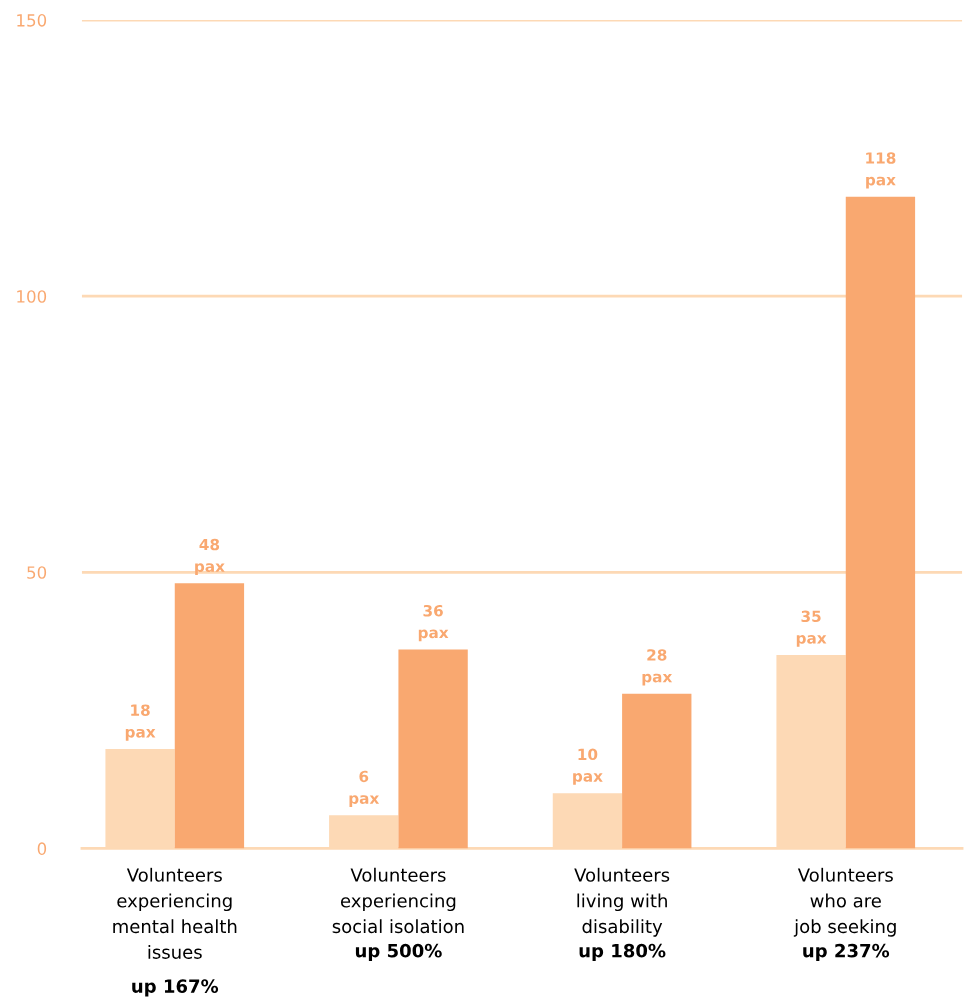 The image size is (964, 1004). I want to click on data-label: 28 pax, so click(657, 667).